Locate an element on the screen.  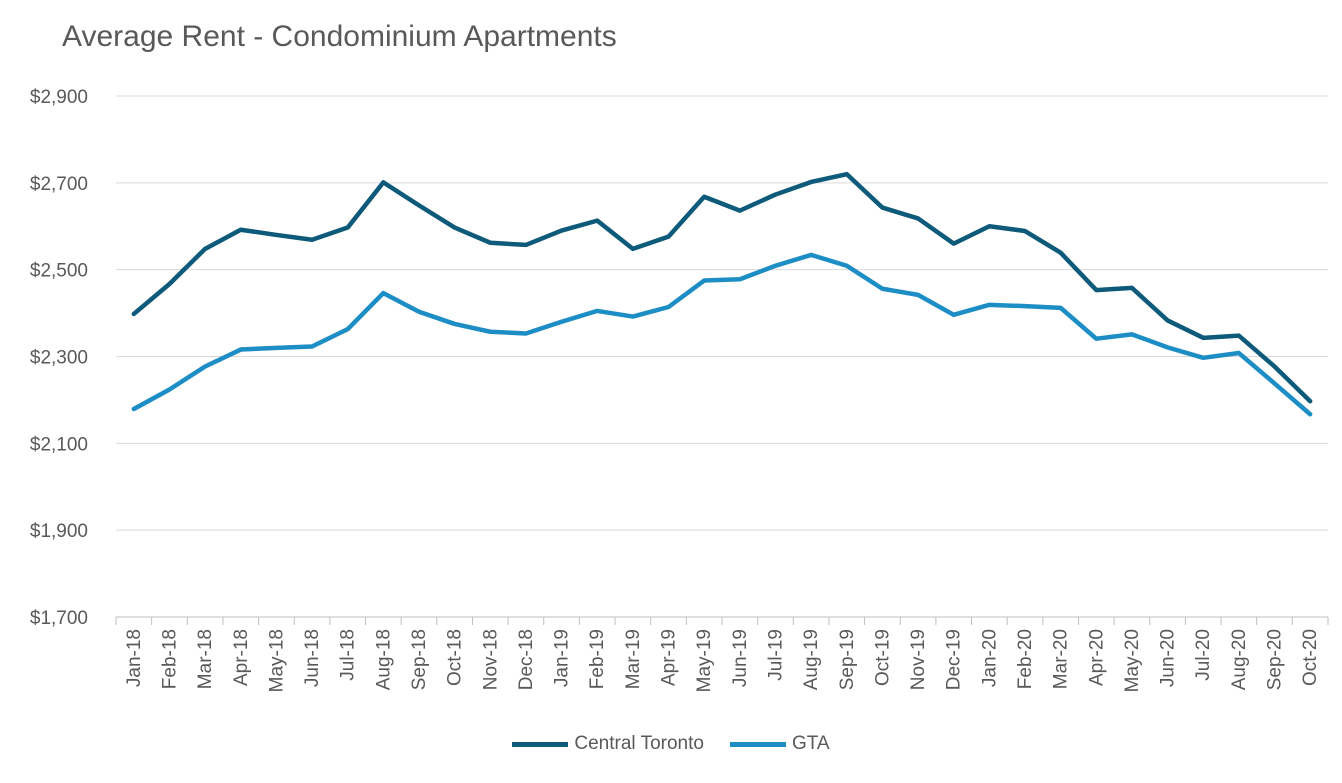
legend-swatch-central-toronto is located at coordinates (540, 744).